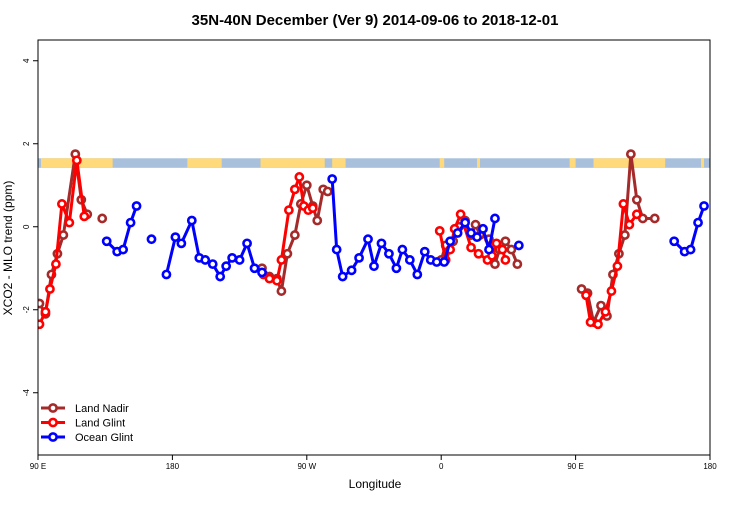  I want to click on x-tick-label: 0, so click(441, 466).